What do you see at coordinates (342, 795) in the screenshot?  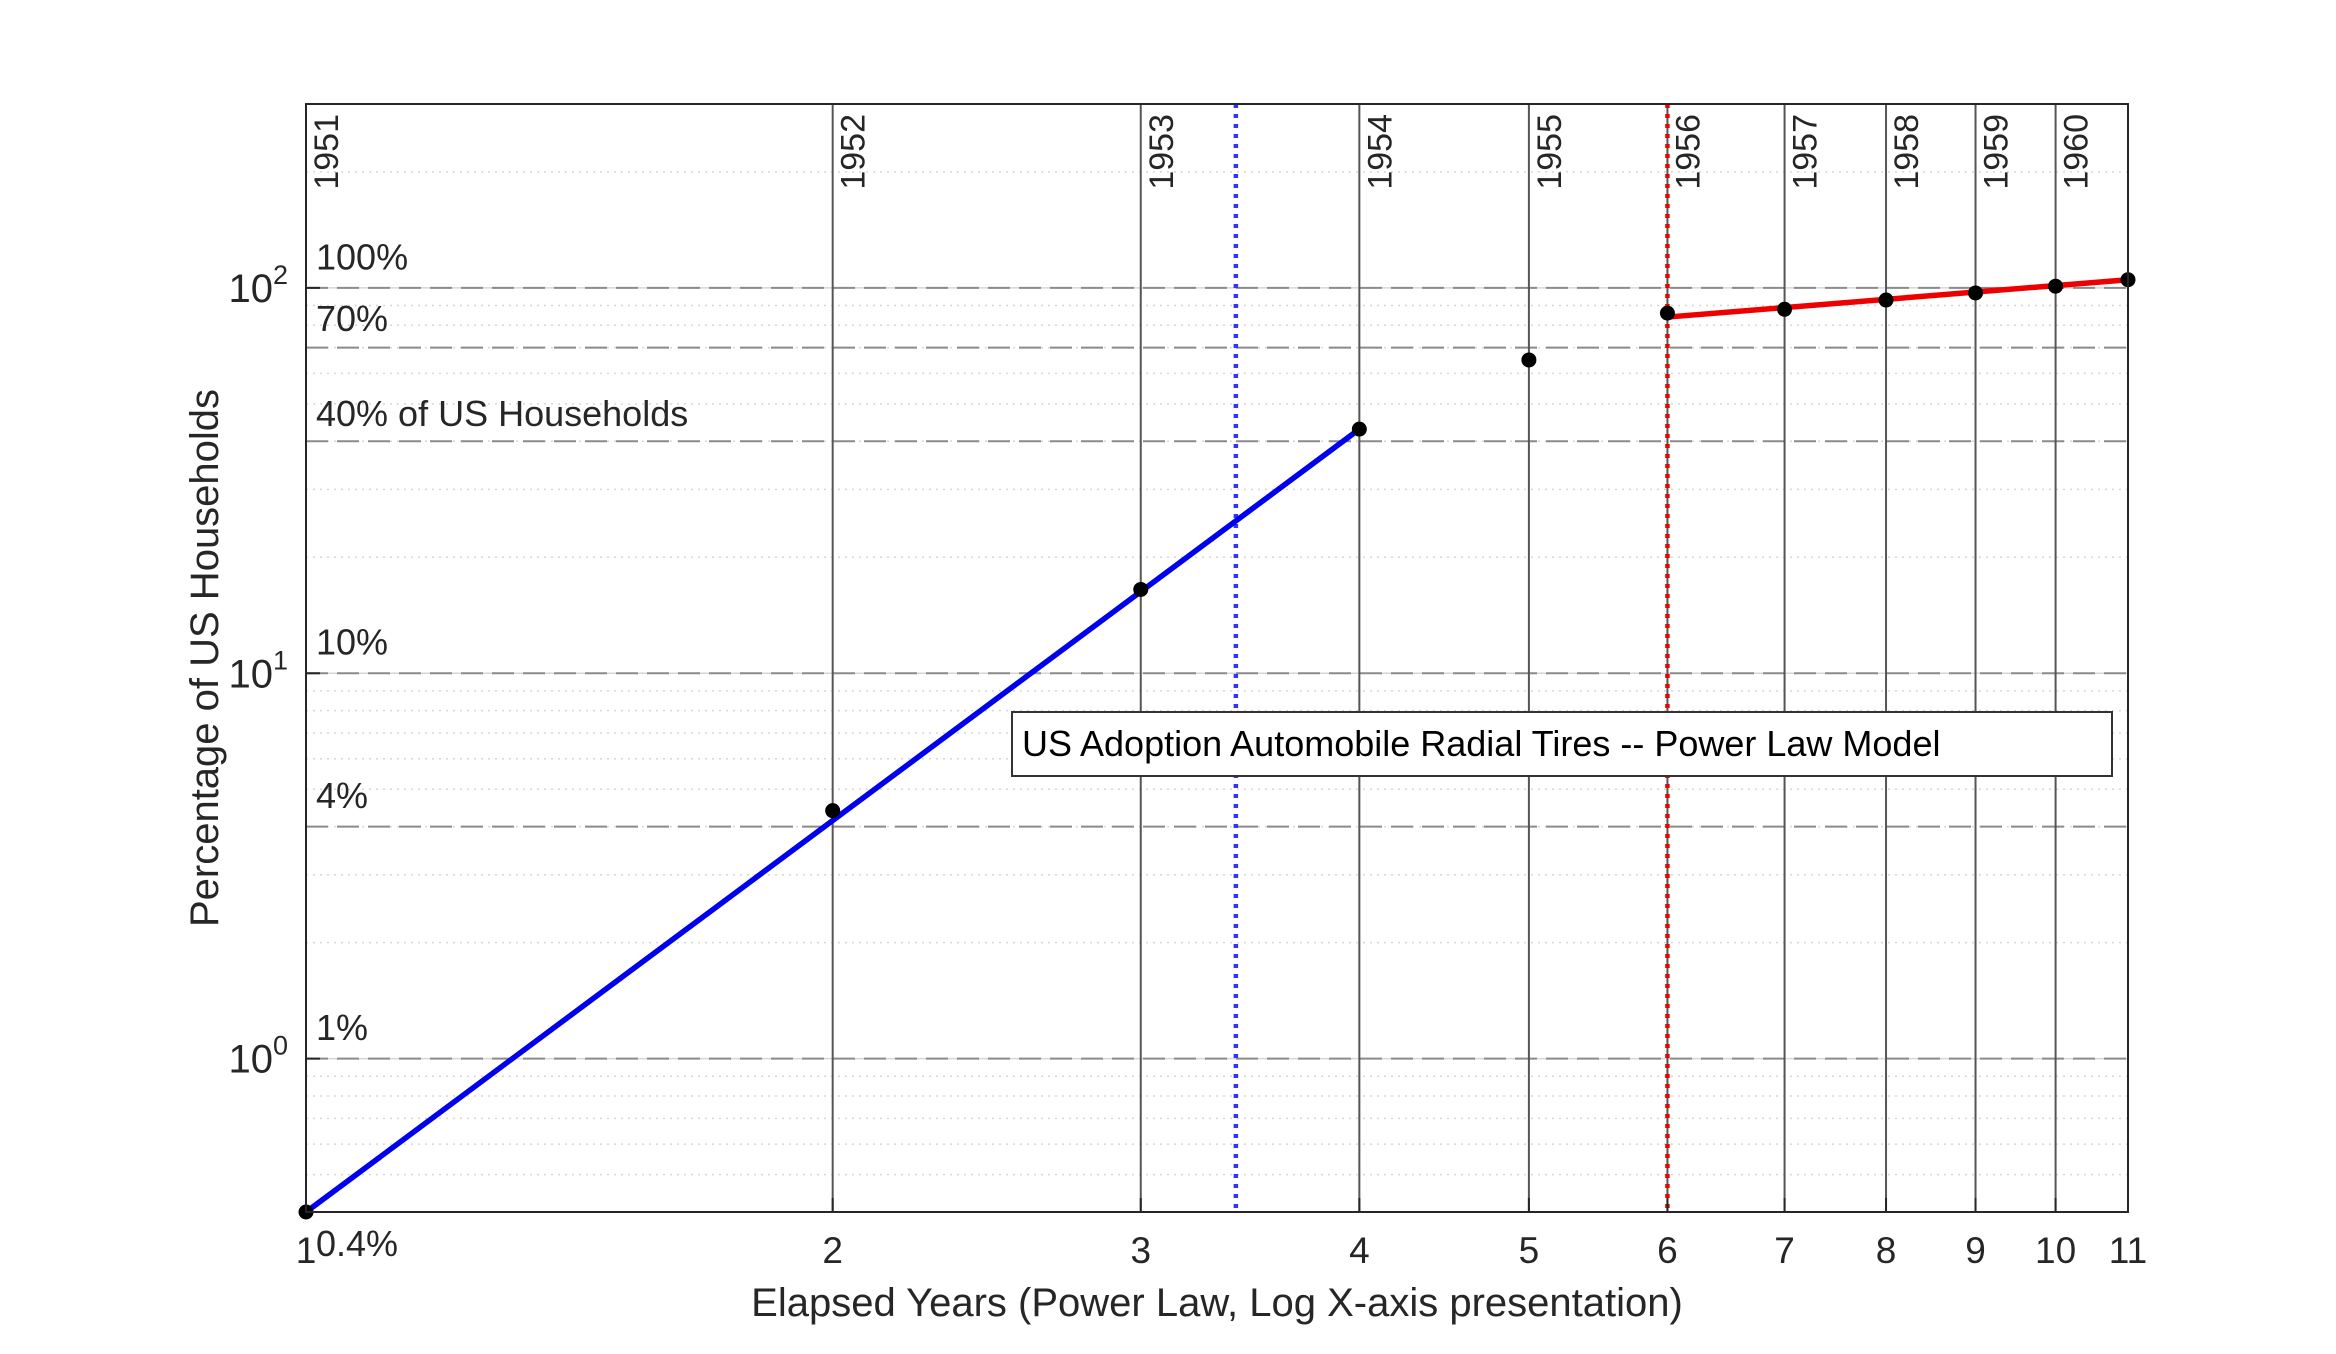 I see `percent-label: 4%` at bounding box center [342, 795].